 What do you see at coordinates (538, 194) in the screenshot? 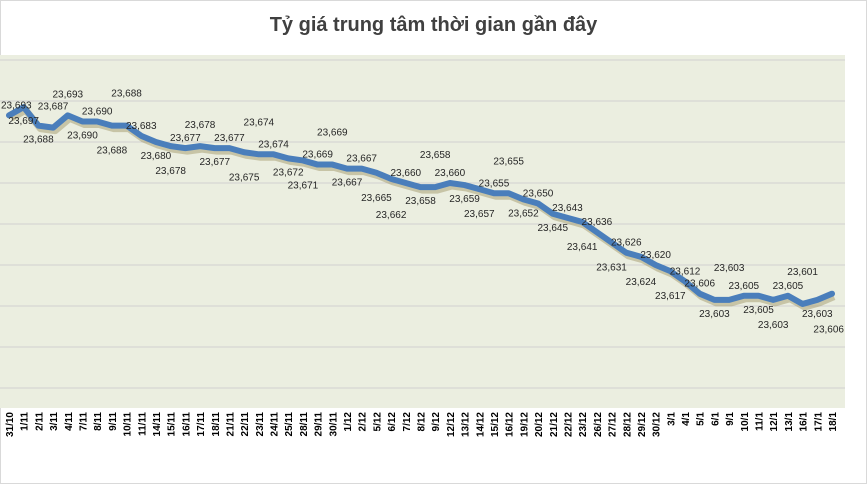
I see `data-label: 23,650` at bounding box center [538, 194].